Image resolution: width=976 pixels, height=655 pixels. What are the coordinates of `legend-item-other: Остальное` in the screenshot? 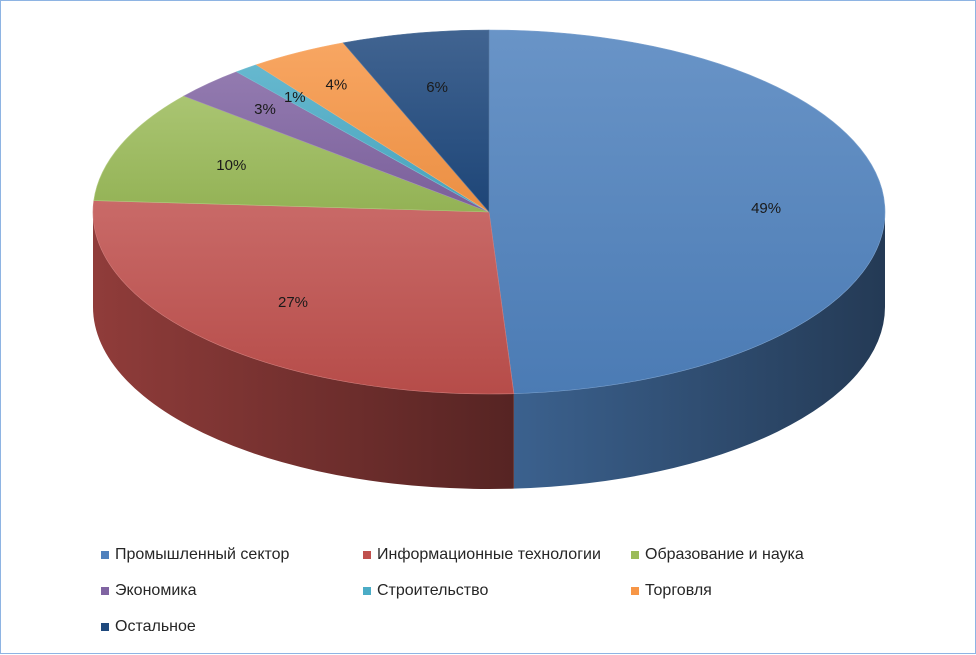 It's located at (232, 627).